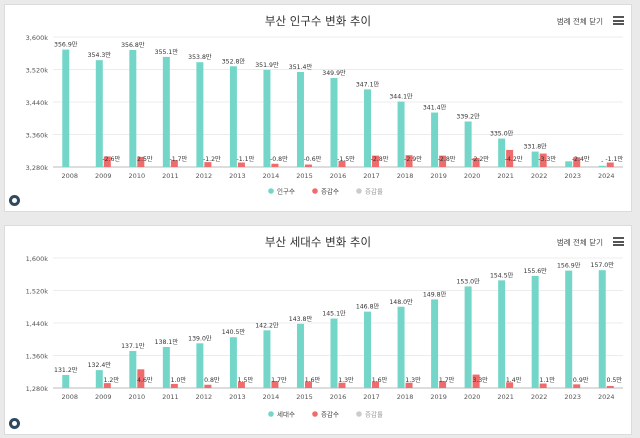 The height and width of the screenshot is (438, 640). I want to click on bar-value-label: 355.1만, so click(167, 52).